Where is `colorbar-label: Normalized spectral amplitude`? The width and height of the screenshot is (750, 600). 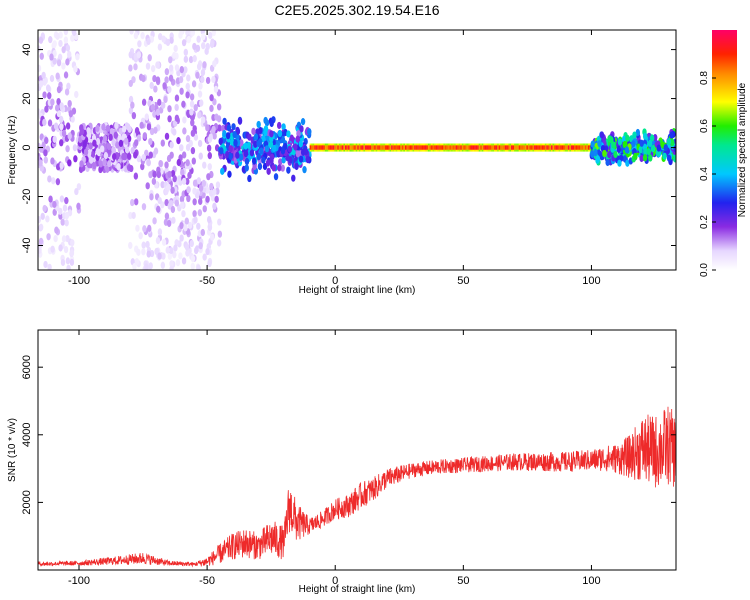 colorbar-label: Normalized spectral amplitude is located at coordinates (742, 149).